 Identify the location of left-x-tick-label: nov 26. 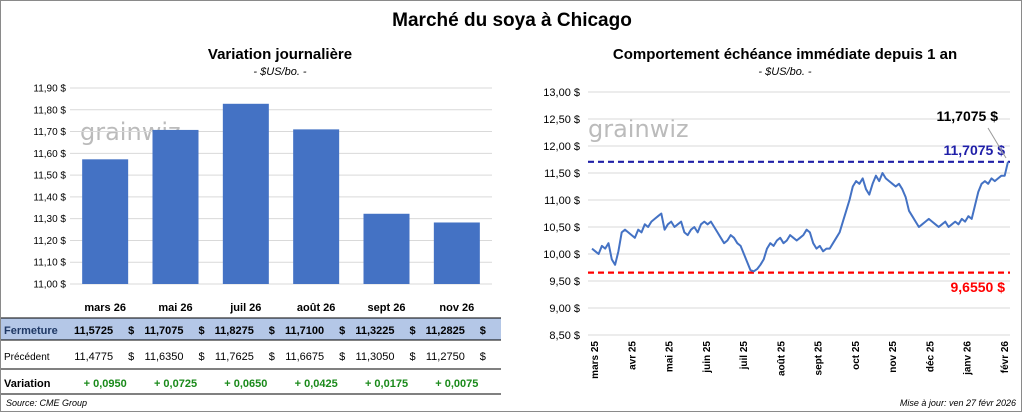
(456, 308).